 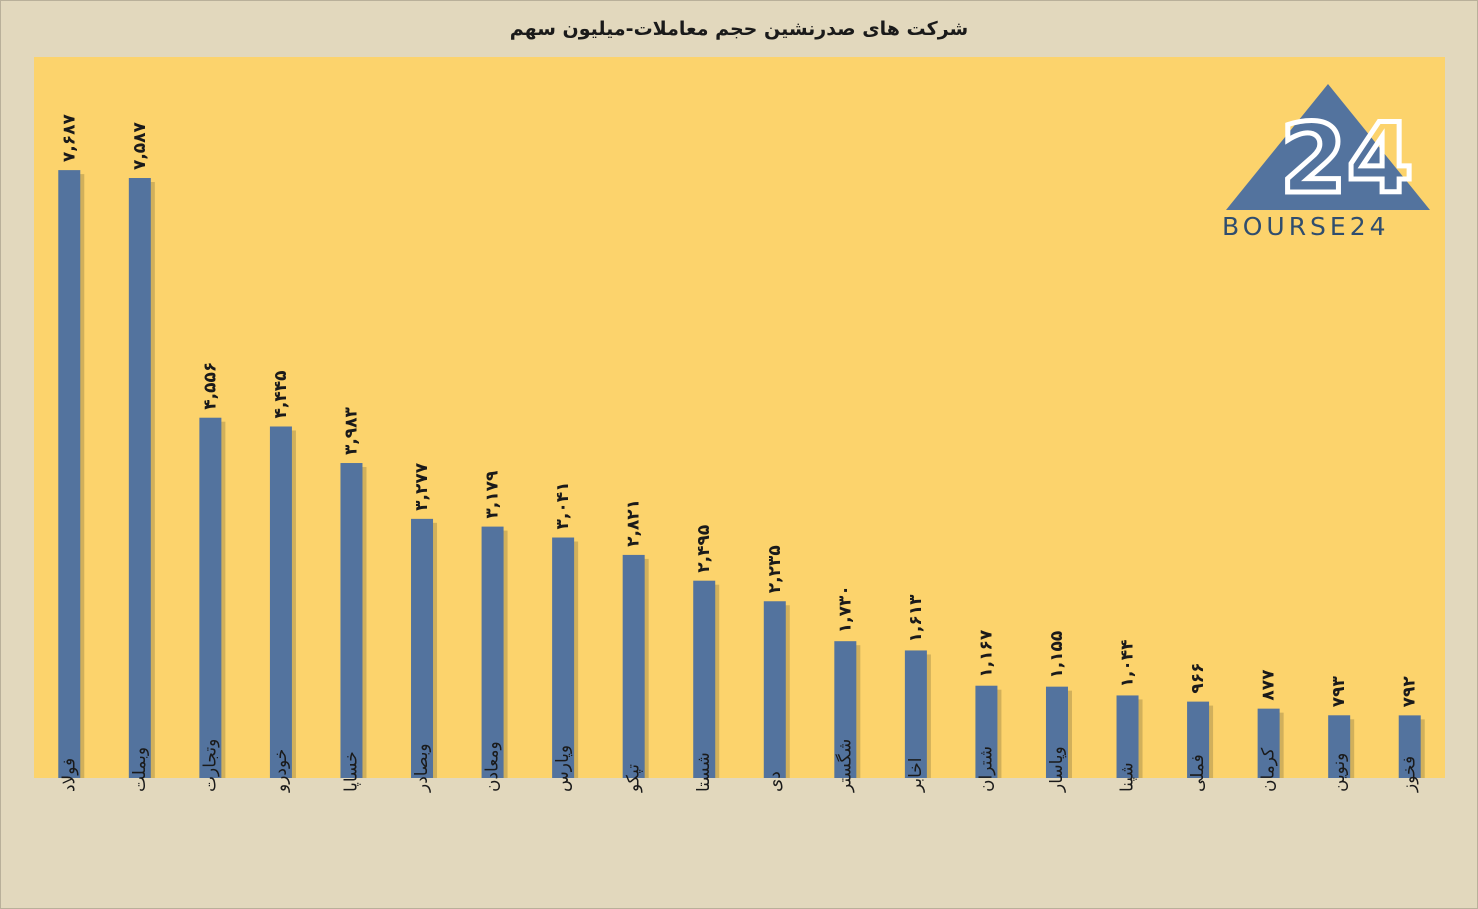 What do you see at coordinates (1269, 769) in the screenshot?
I see `category-label: کرمان` at bounding box center [1269, 769].